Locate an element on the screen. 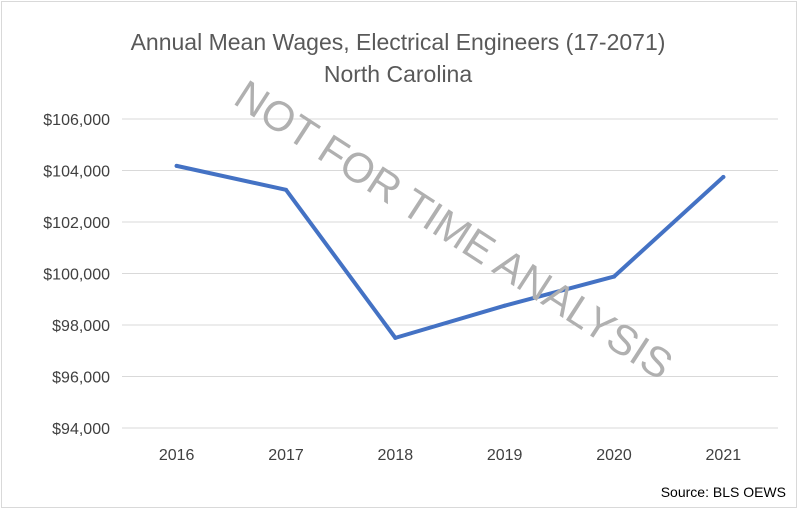  x-tick-label: 2017 is located at coordinates (286, 455).